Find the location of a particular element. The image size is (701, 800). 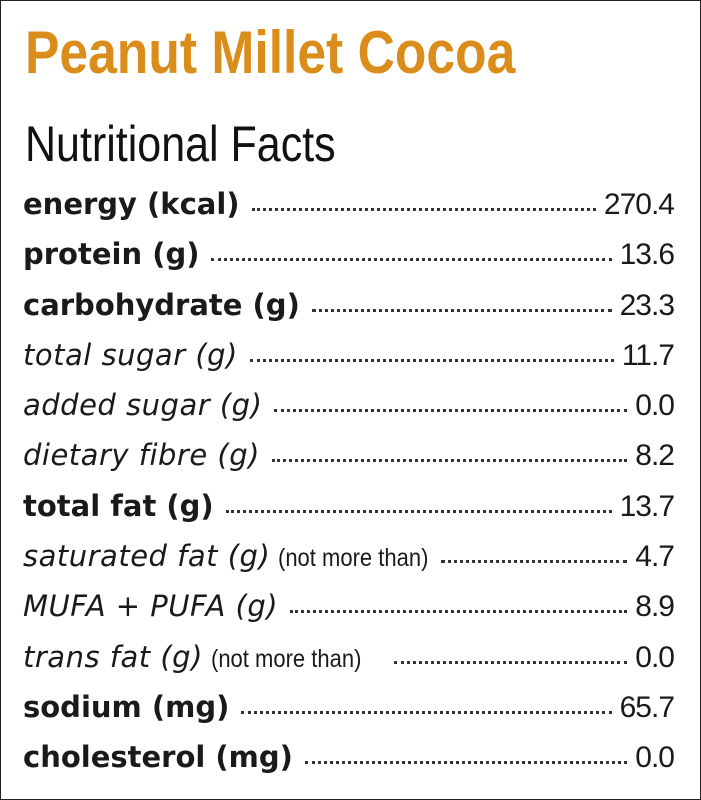

nutrient-row: trans fat (g) (not more than) 0.0 is located at coordinates (349, 664).